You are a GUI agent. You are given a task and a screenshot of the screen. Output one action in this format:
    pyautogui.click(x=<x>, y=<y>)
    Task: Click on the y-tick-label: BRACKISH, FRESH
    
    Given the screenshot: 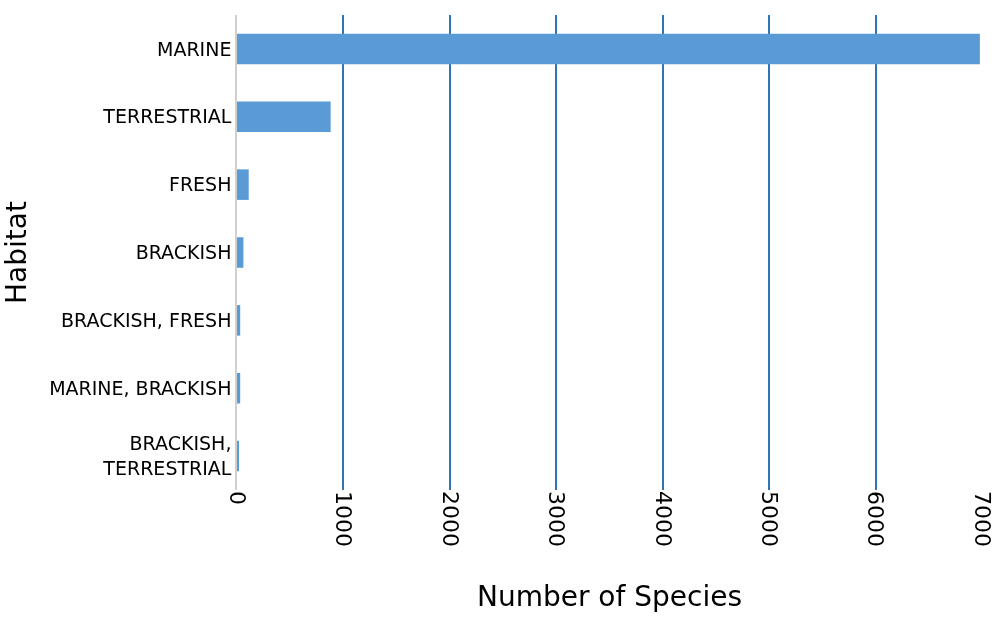 What is the action you would take?
    pyautogui.click(x=146, y=320)
    